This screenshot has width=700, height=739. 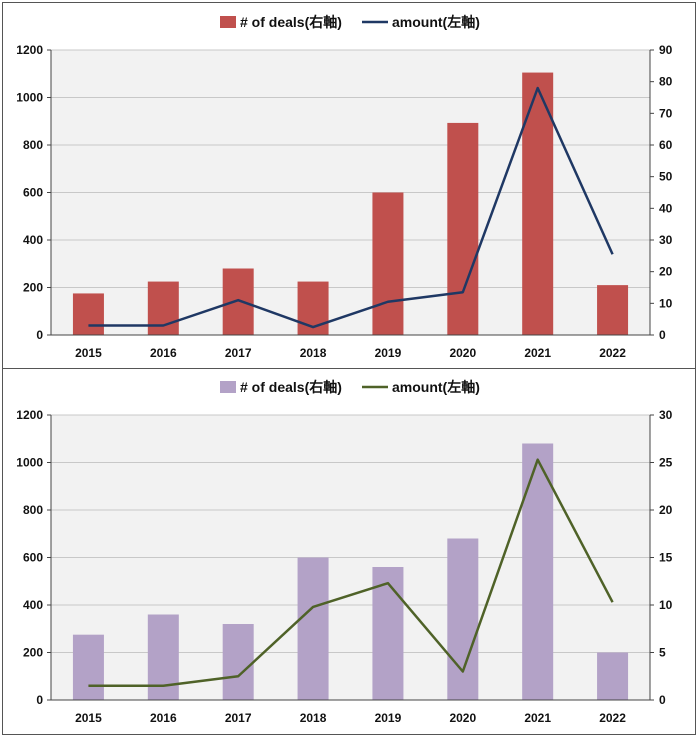 What do you see at coordinates (666, 208) in the screenshot?
I see `right-axis-tick-label: 40` at bounding box center [666, 208].